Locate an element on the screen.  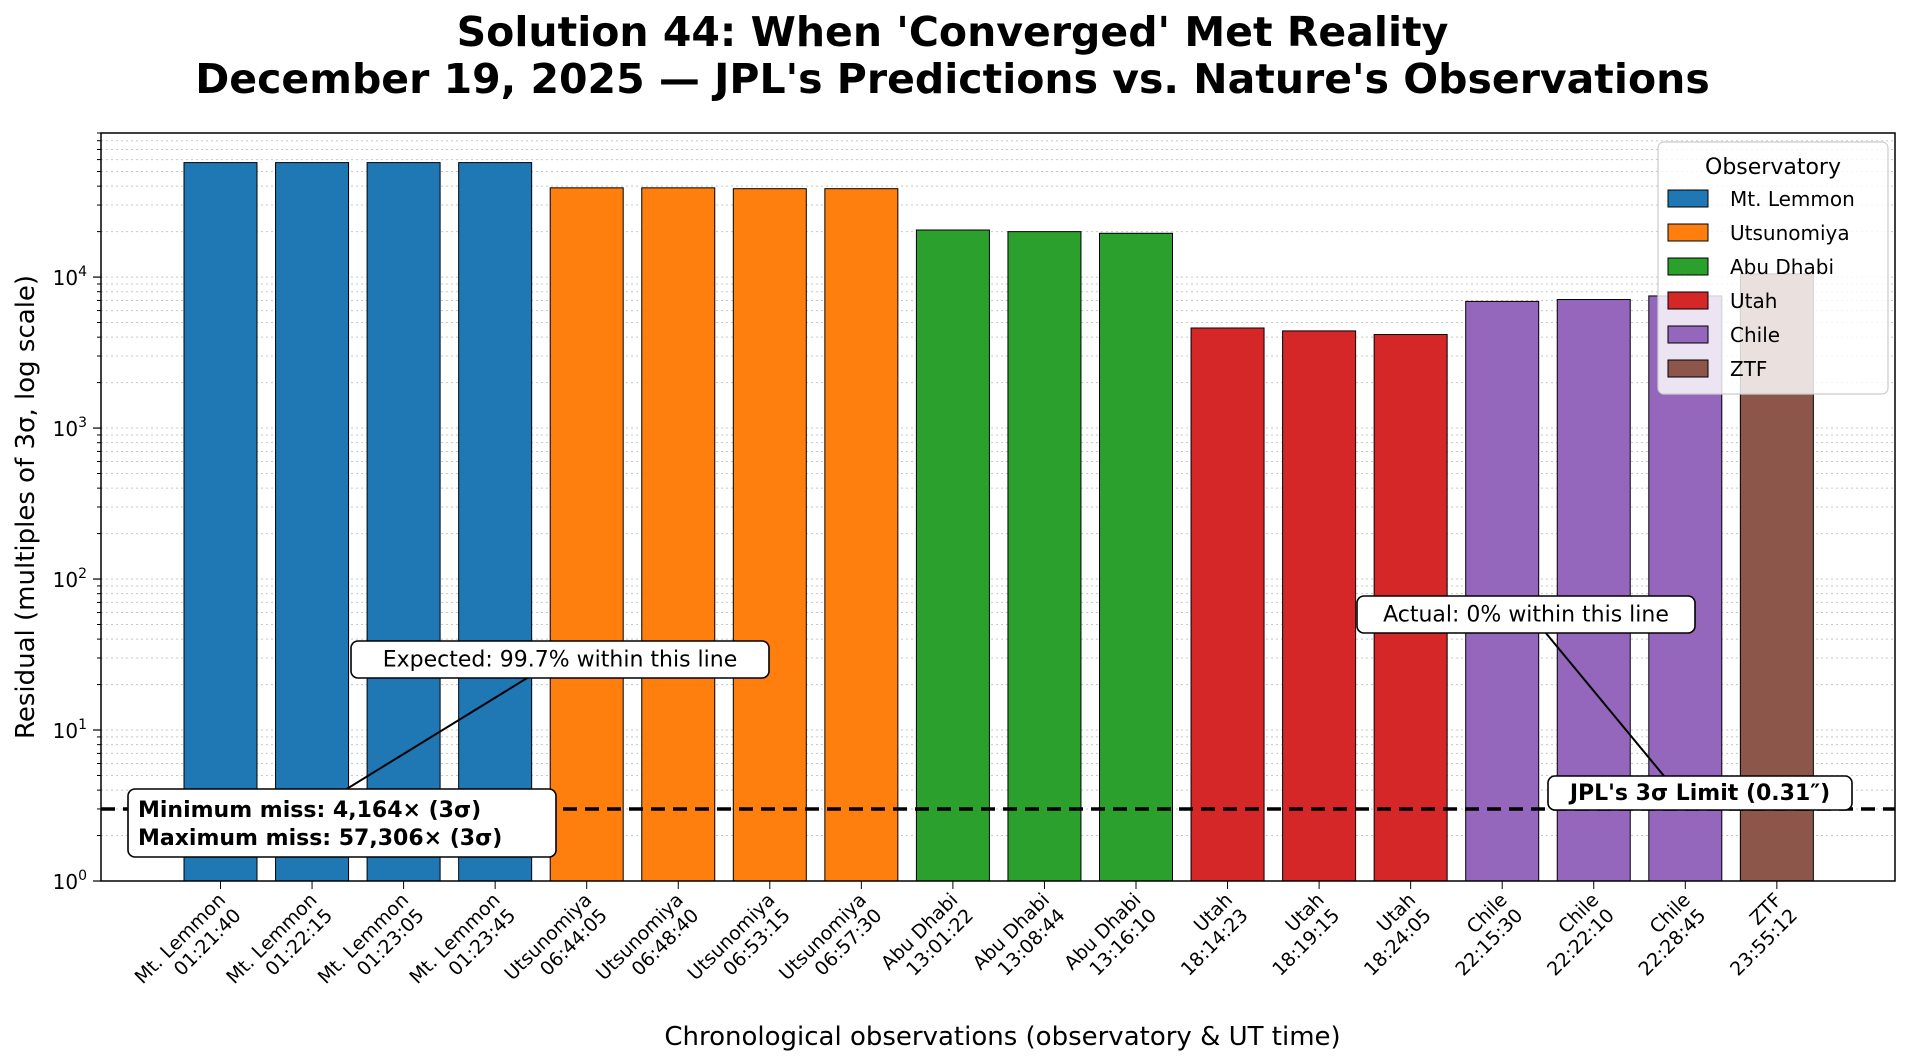
threshold-label-text: JPL's 3σ Limit (0.31″) is located at coordinates (1699, 793).